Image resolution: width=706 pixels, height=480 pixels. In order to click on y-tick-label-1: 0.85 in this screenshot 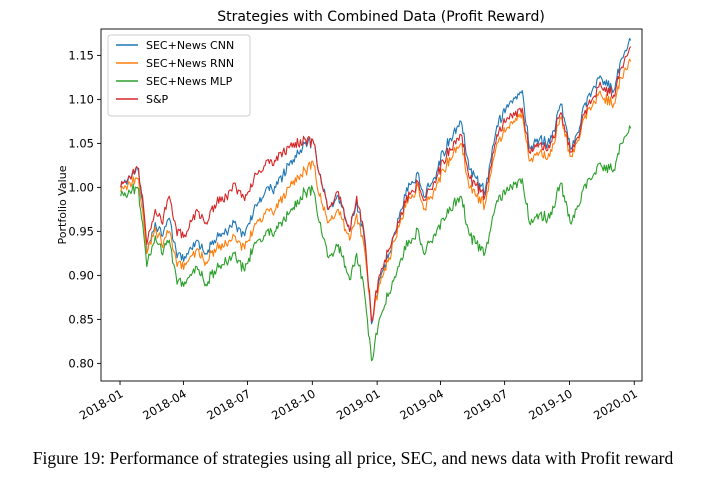, I will do `click(81, 319)`.